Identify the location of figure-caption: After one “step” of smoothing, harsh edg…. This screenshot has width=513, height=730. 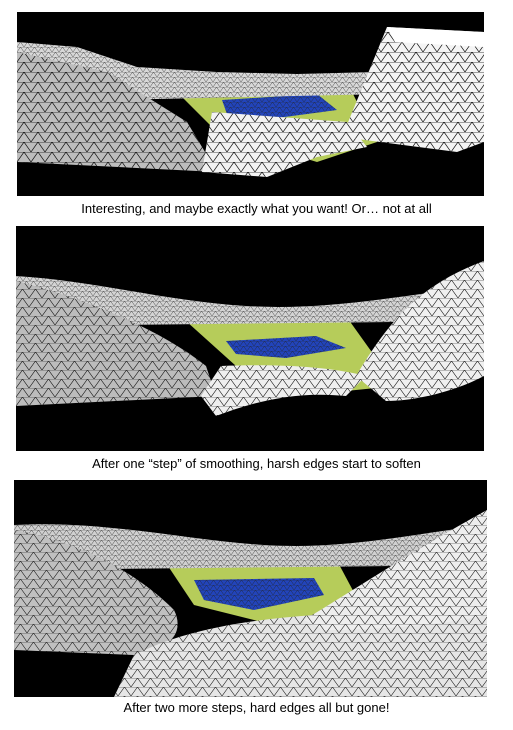
(256, 463).